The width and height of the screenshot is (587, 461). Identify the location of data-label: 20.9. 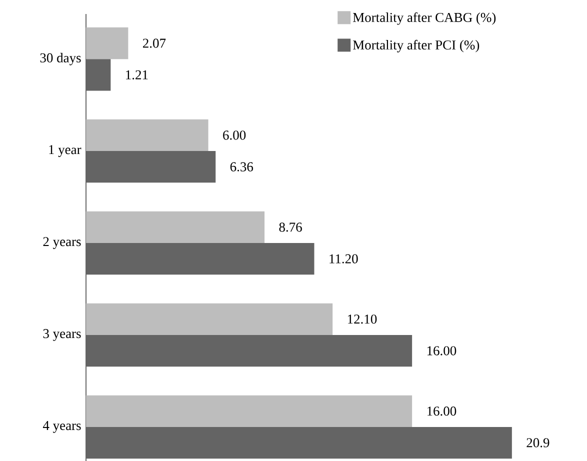
(538, 443).